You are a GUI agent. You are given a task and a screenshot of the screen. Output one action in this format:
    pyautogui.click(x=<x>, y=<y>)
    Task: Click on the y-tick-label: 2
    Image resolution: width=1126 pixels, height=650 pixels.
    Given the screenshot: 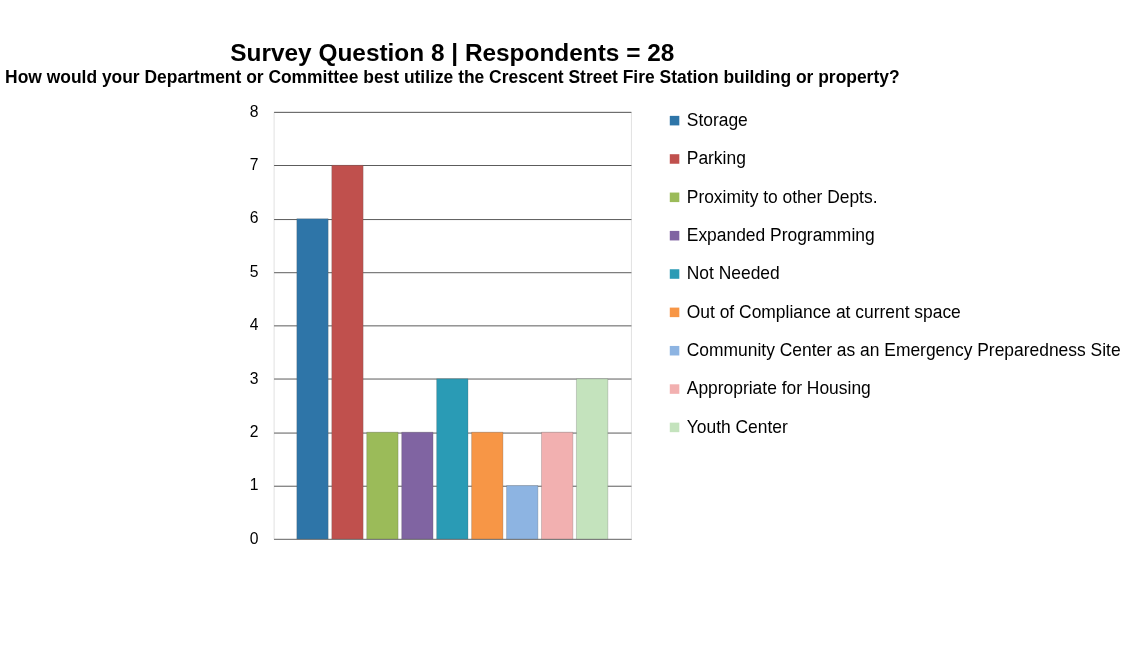 What is the action you would take?
    pyautogui.click(x=254, y=431)
    